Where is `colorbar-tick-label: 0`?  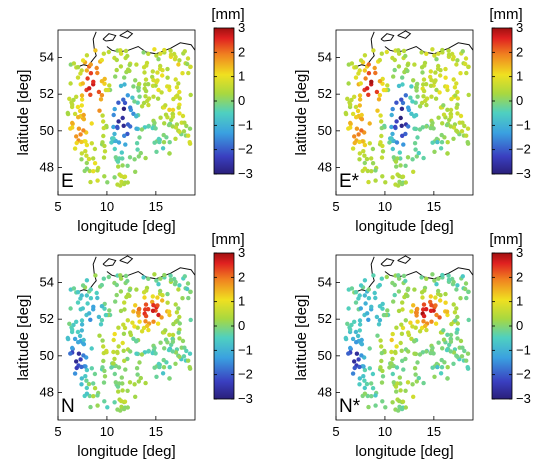 colorbar-tick-label: 0 is located at coordinates (241, 100).